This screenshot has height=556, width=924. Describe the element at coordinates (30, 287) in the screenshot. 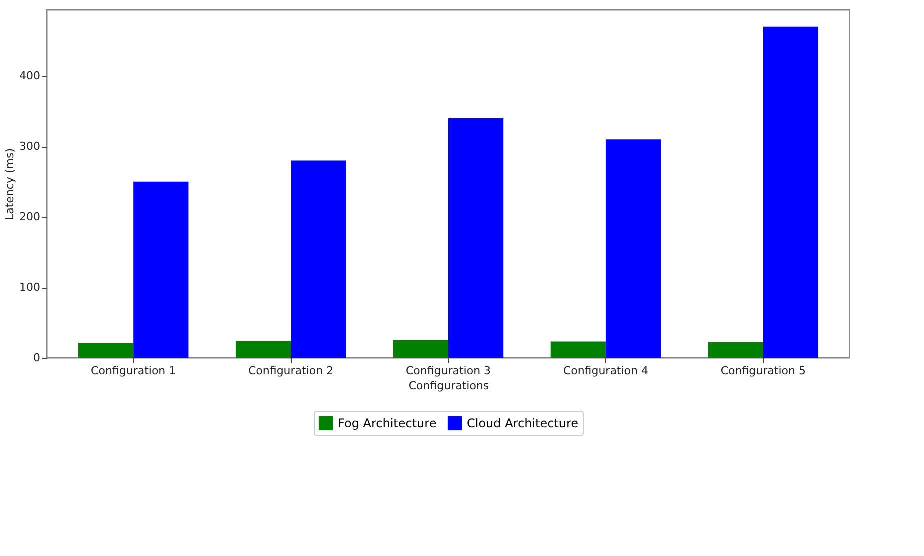

I see `y-tick-label: 100` at that location.